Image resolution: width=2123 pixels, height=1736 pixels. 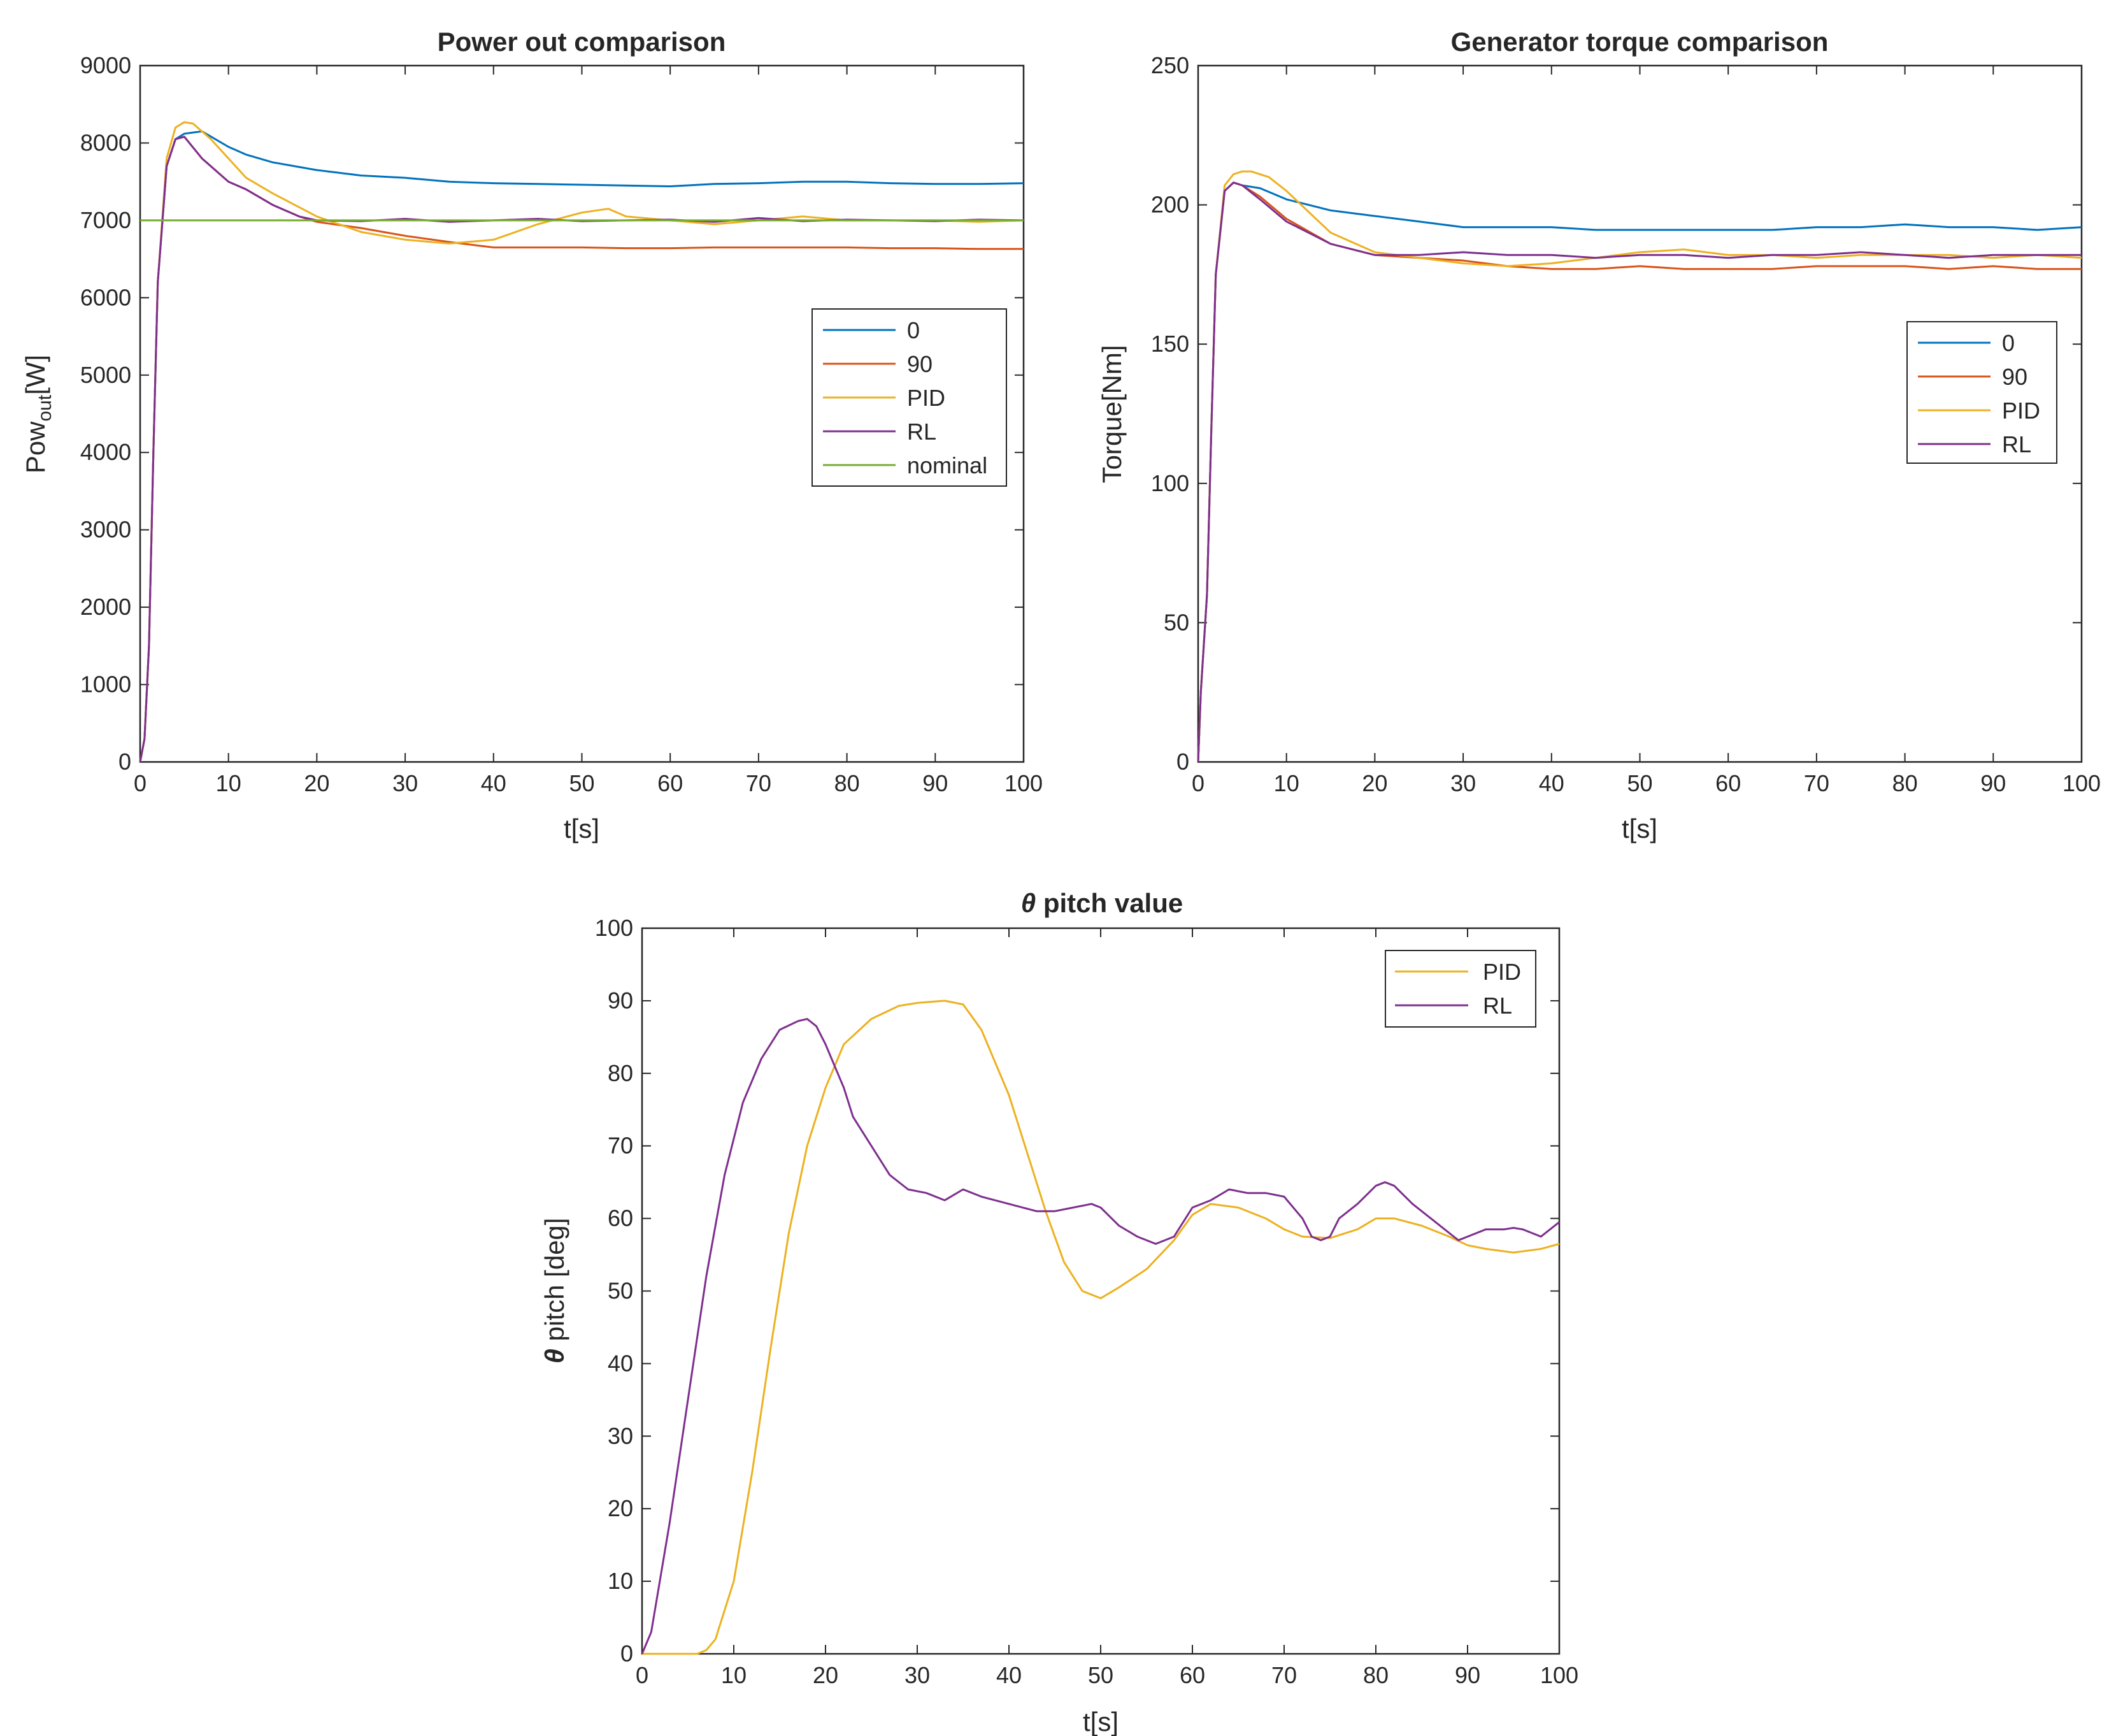 What do you see at coordinates (947, 465) in the screenshot?
I see `legend-label: nominal` at bounding box center [947, 465].